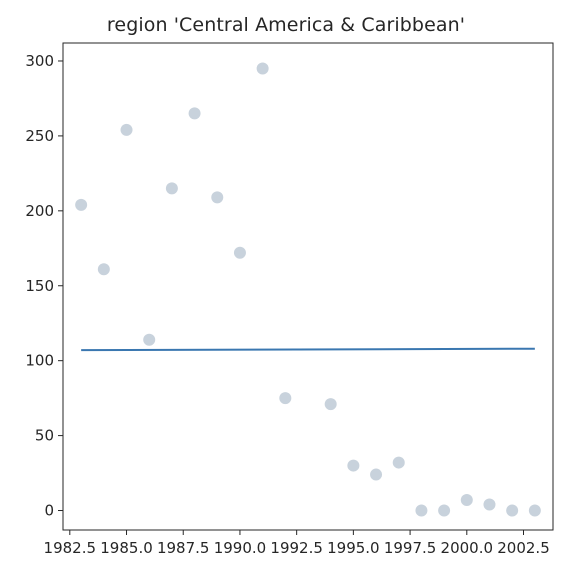 The image size is (572, 568). I want to click on x-tick-label: 1982.5, so click(70, 548).